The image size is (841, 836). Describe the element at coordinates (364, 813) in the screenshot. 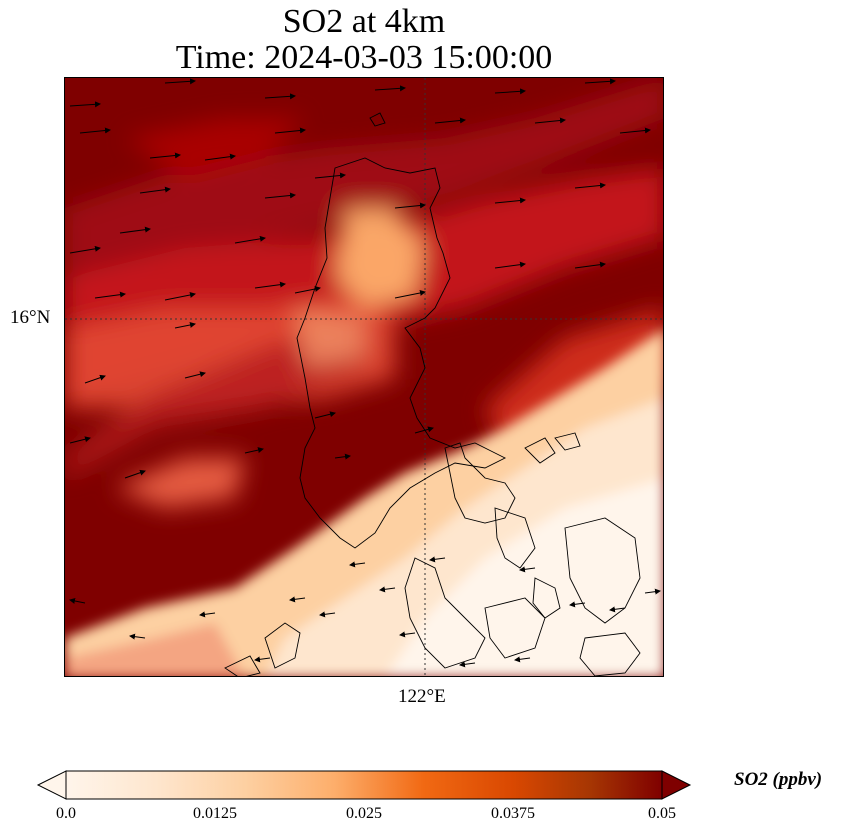

I see `colorbar-tick-2: 0.025` at that location.